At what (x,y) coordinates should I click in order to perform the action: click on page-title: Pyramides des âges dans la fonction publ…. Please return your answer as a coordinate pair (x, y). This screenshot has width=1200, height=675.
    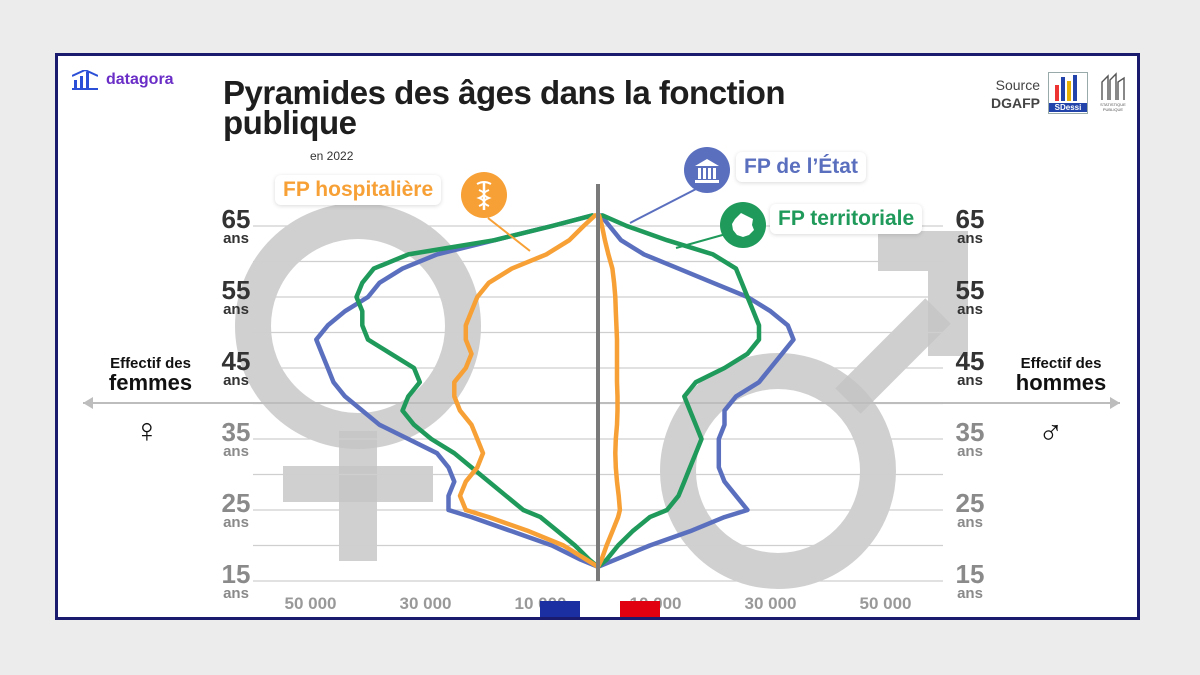
    Looking at the image, I should click on (504, 107).